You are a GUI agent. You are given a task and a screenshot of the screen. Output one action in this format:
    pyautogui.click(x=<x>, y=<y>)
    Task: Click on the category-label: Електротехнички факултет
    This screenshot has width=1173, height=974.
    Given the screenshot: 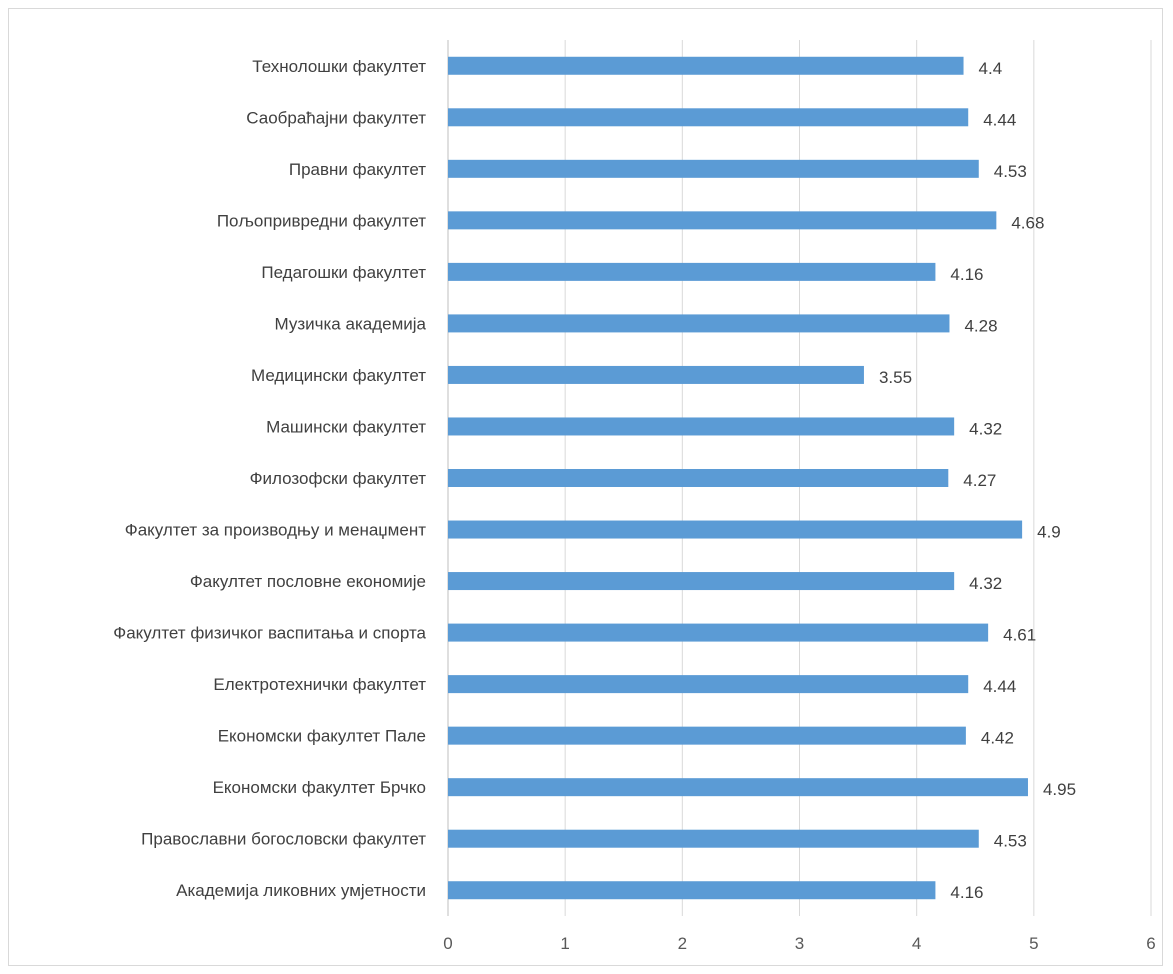 What is the action you would take?
    pyautogui.click(x=319, y=684)
    